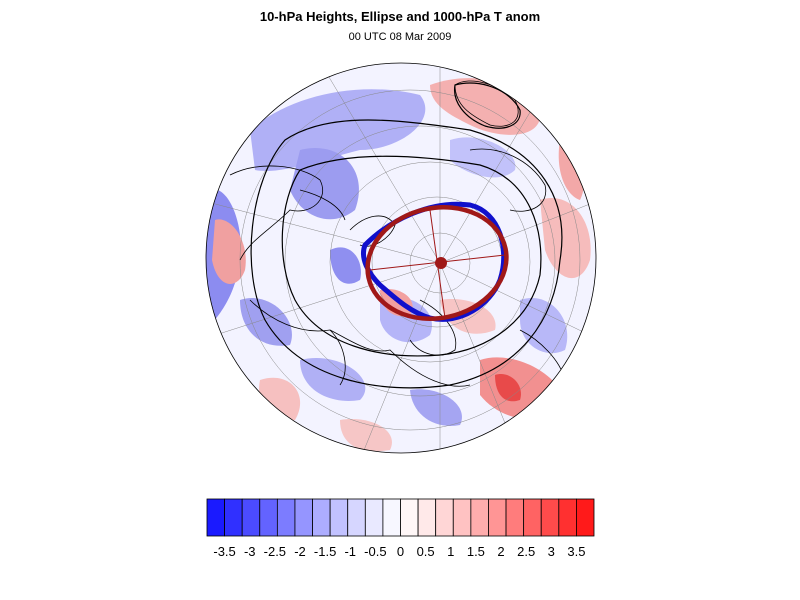 This screenshot has height=600, width=800. What do you see at coordinates (400, 37) in the screenshot?
I see `figure-subtitle: 00 UTC 08 Mar 2009` at bounding box center [400, 37].